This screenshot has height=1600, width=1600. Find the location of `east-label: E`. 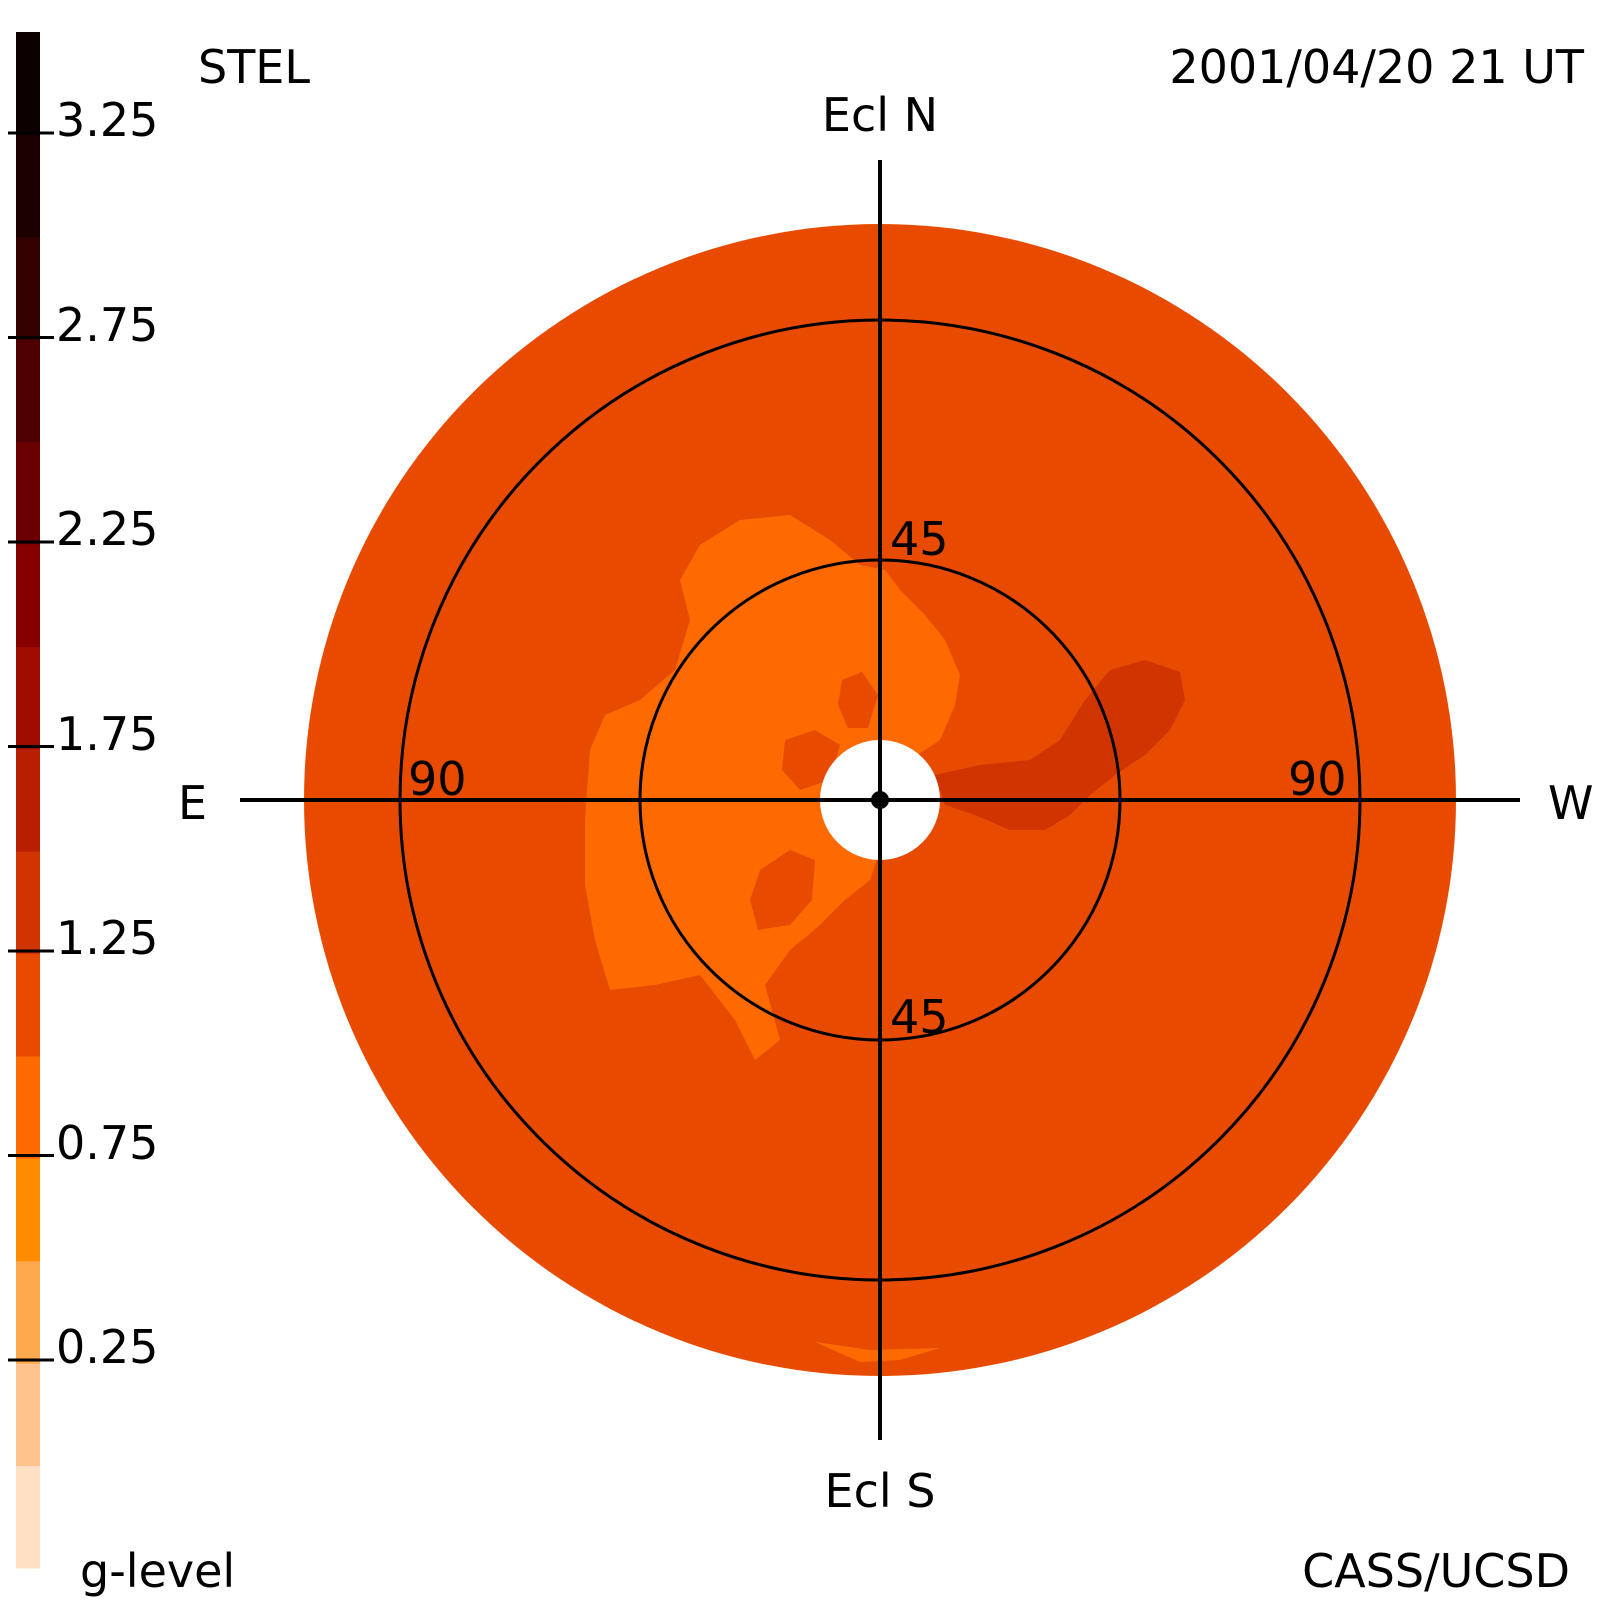

east-label: E is located at coordinates (193, 803).